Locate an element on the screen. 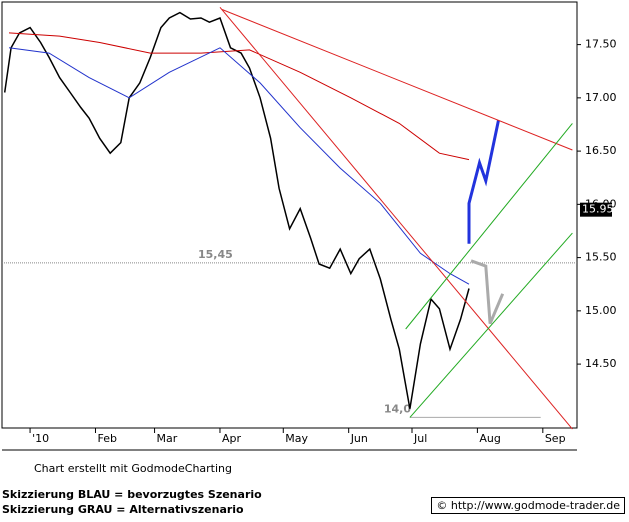  x-tick-label: Sep is located at coordinates (555, 438).